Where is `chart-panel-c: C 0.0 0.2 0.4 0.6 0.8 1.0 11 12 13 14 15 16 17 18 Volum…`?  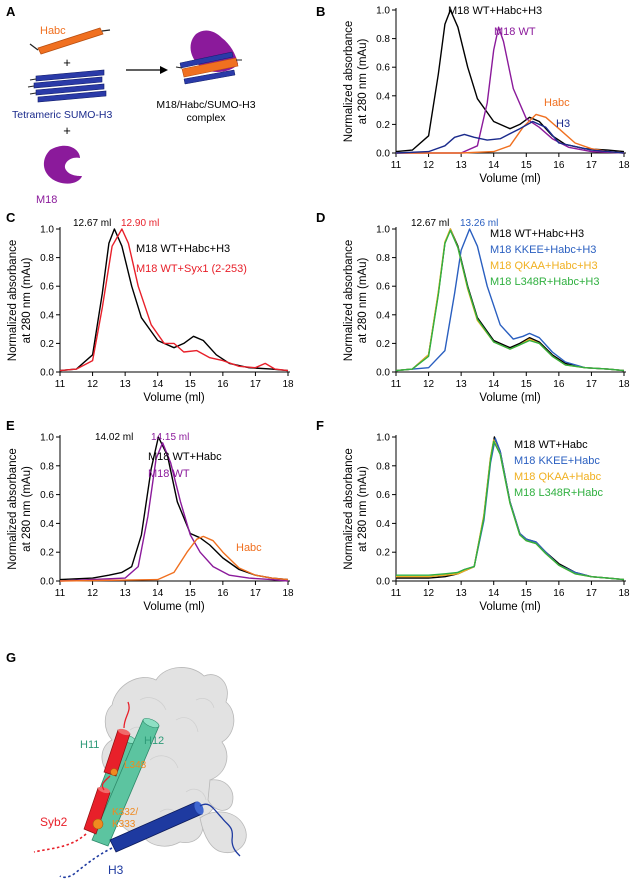
chart-panel-c: C 0.0 0.2 0.4 0.6 0.8 1.0 11 12 13 14 15 16 17 18 Volum… is located at coordinates (150, 307).